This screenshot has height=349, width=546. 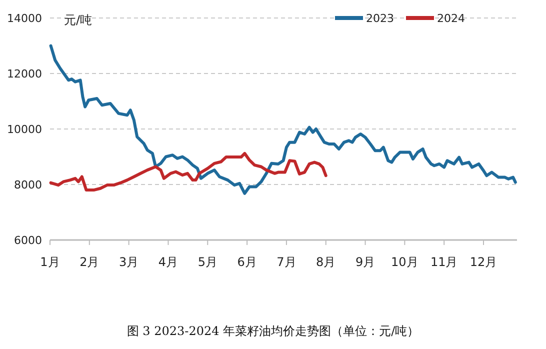 I want to click on x-tick-label: 12月, so click(x=484, y=262).